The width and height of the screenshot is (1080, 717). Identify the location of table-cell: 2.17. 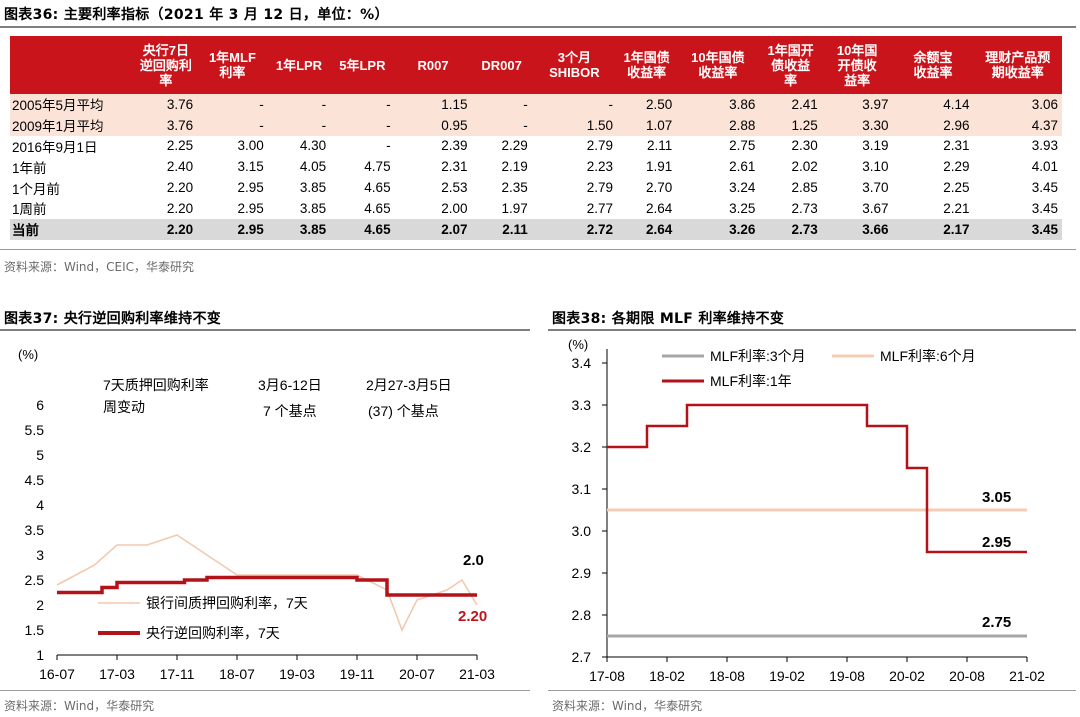
(933, 229).